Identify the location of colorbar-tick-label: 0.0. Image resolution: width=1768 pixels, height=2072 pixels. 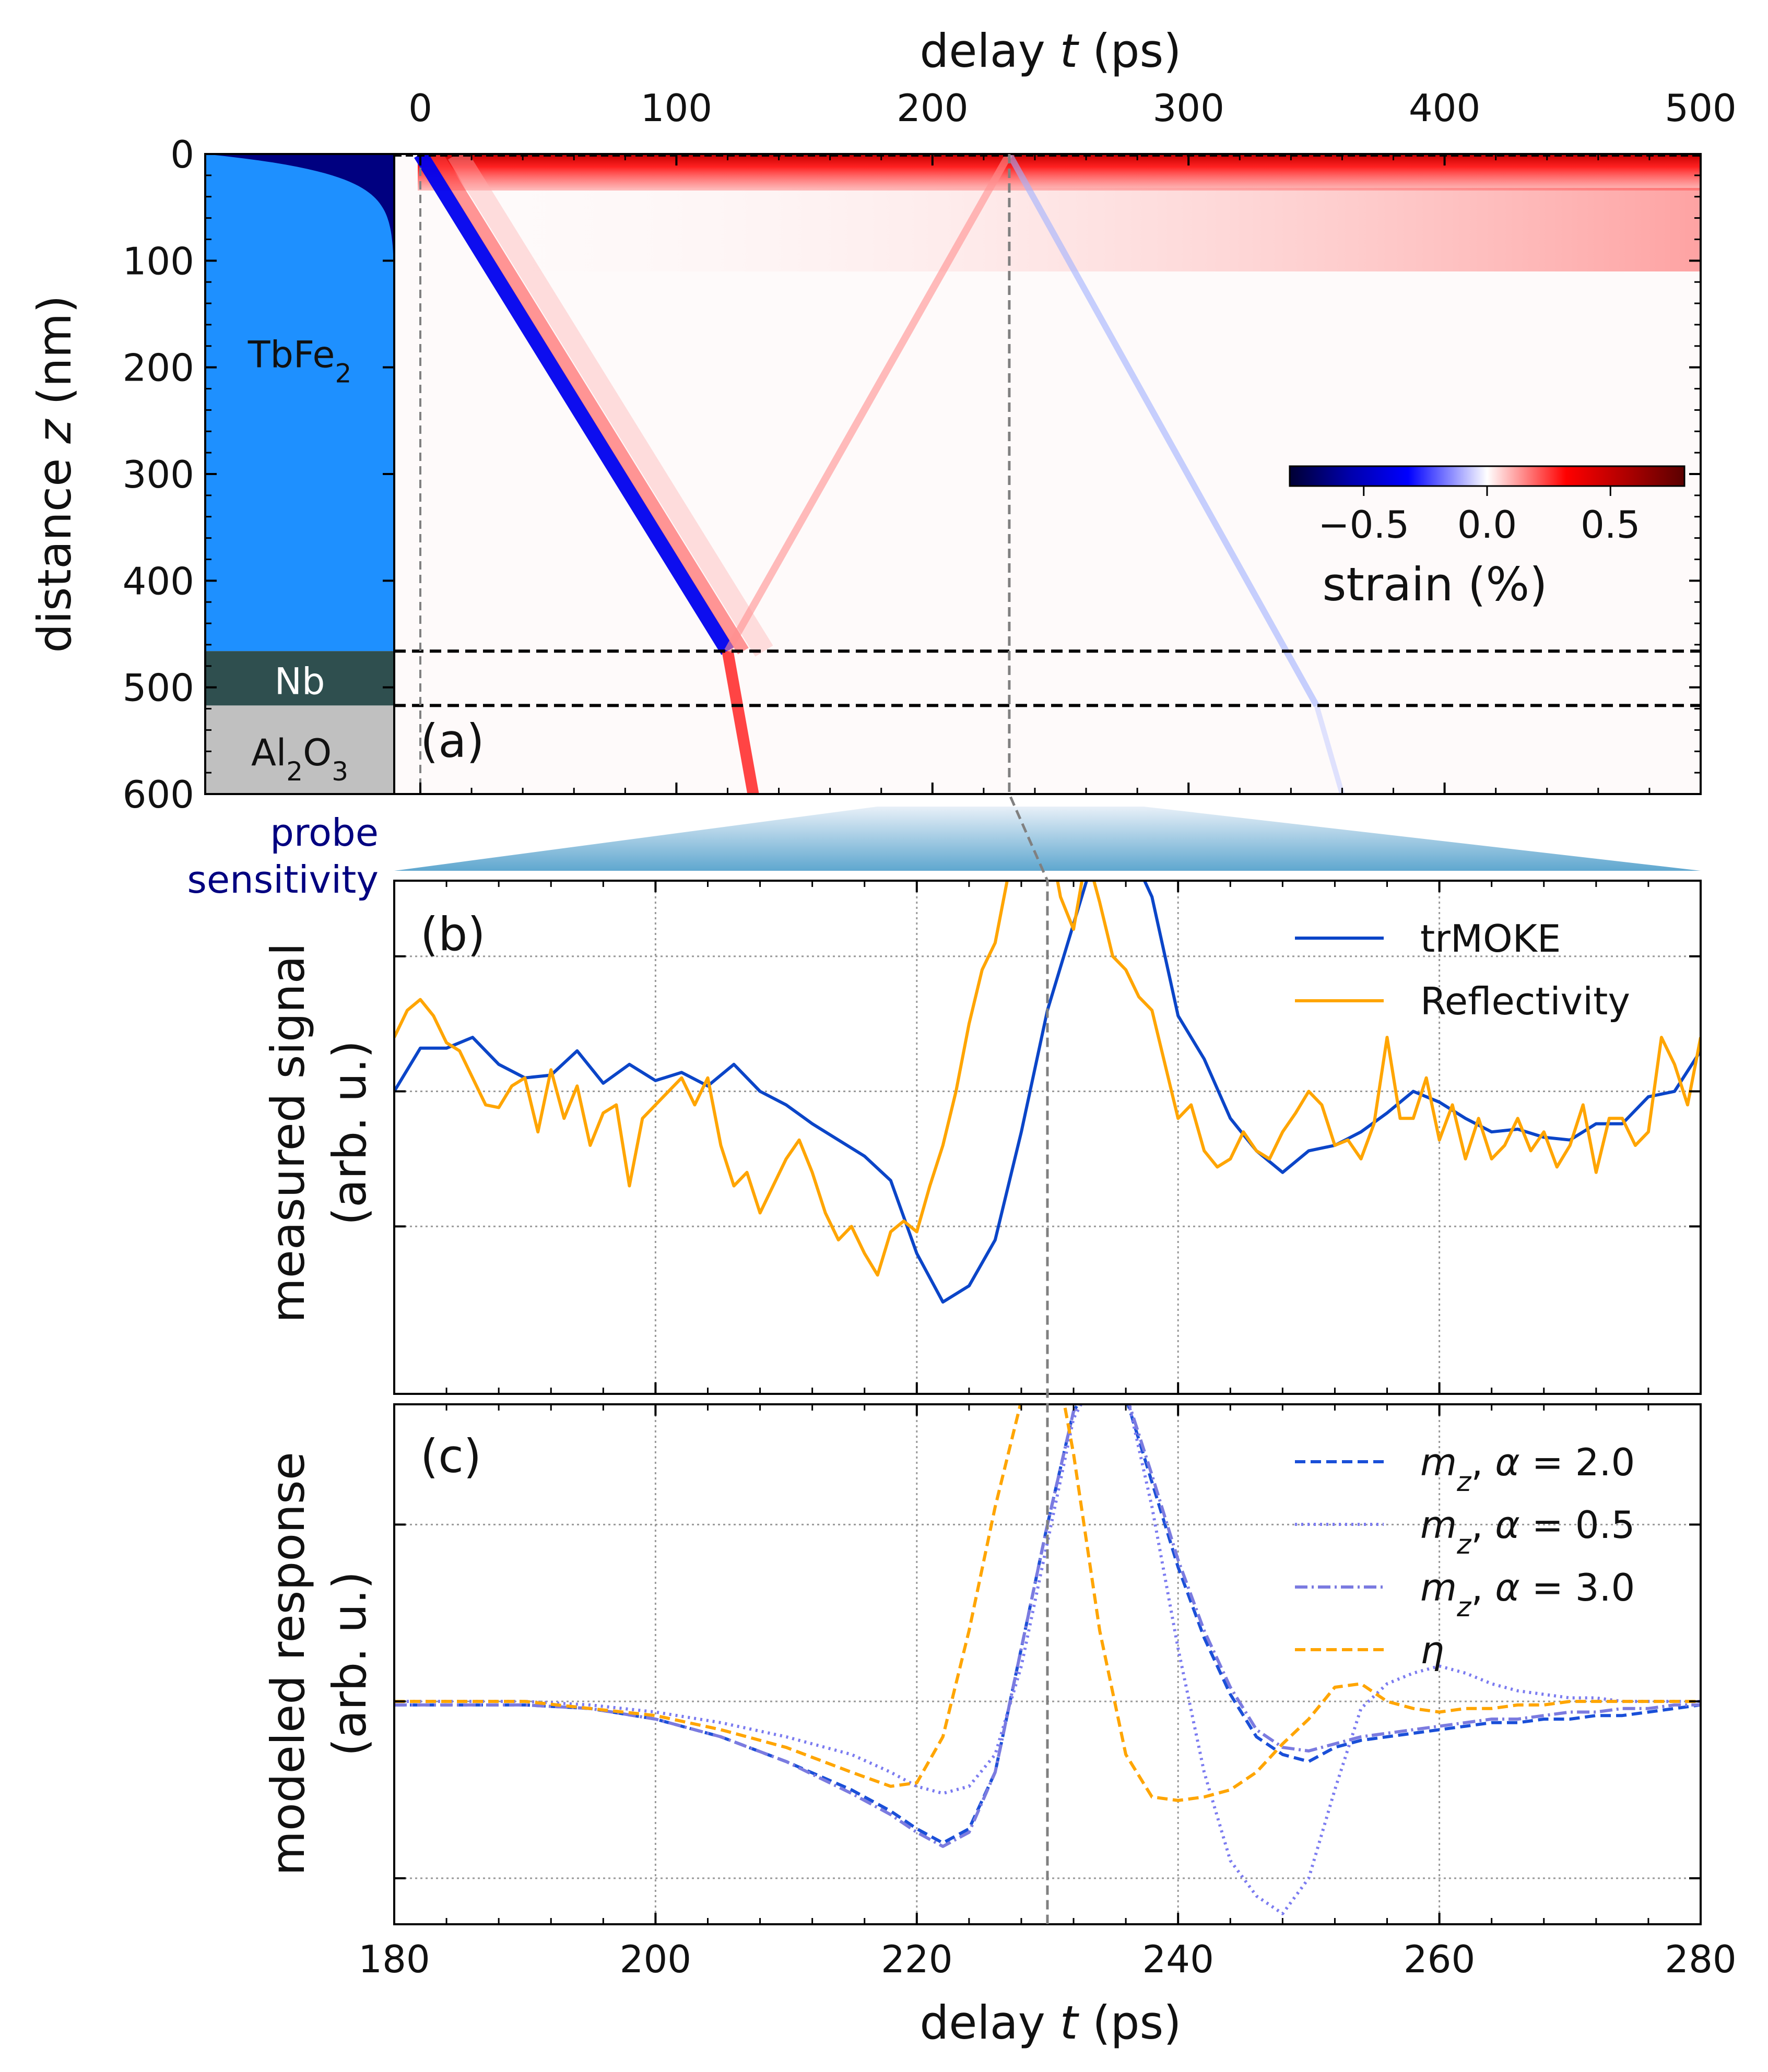
(1487, 525).